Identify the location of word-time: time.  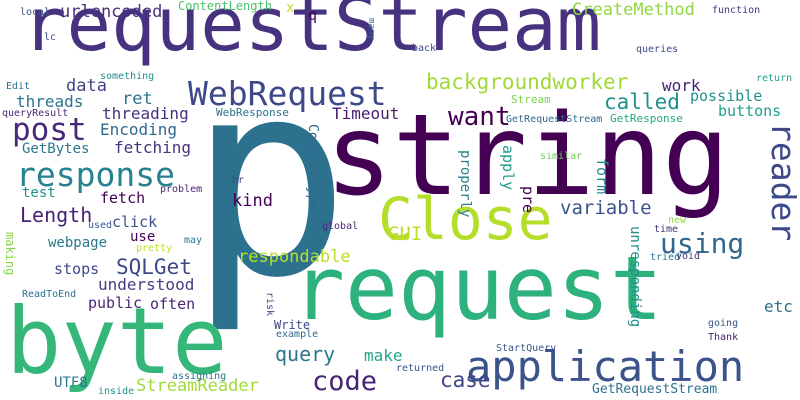
(666, 229).